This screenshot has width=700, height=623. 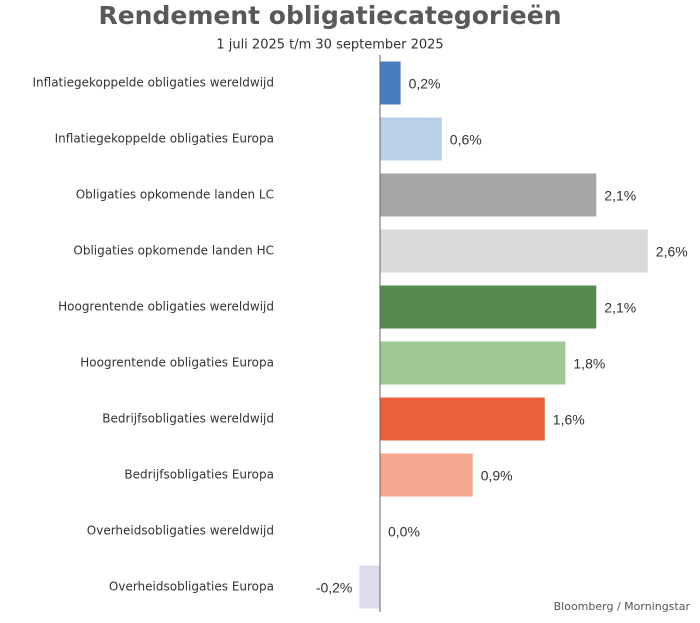 I want to click on category-label: Inflatiegekoppelde obligaties Europa, so click(x=164, y=139).